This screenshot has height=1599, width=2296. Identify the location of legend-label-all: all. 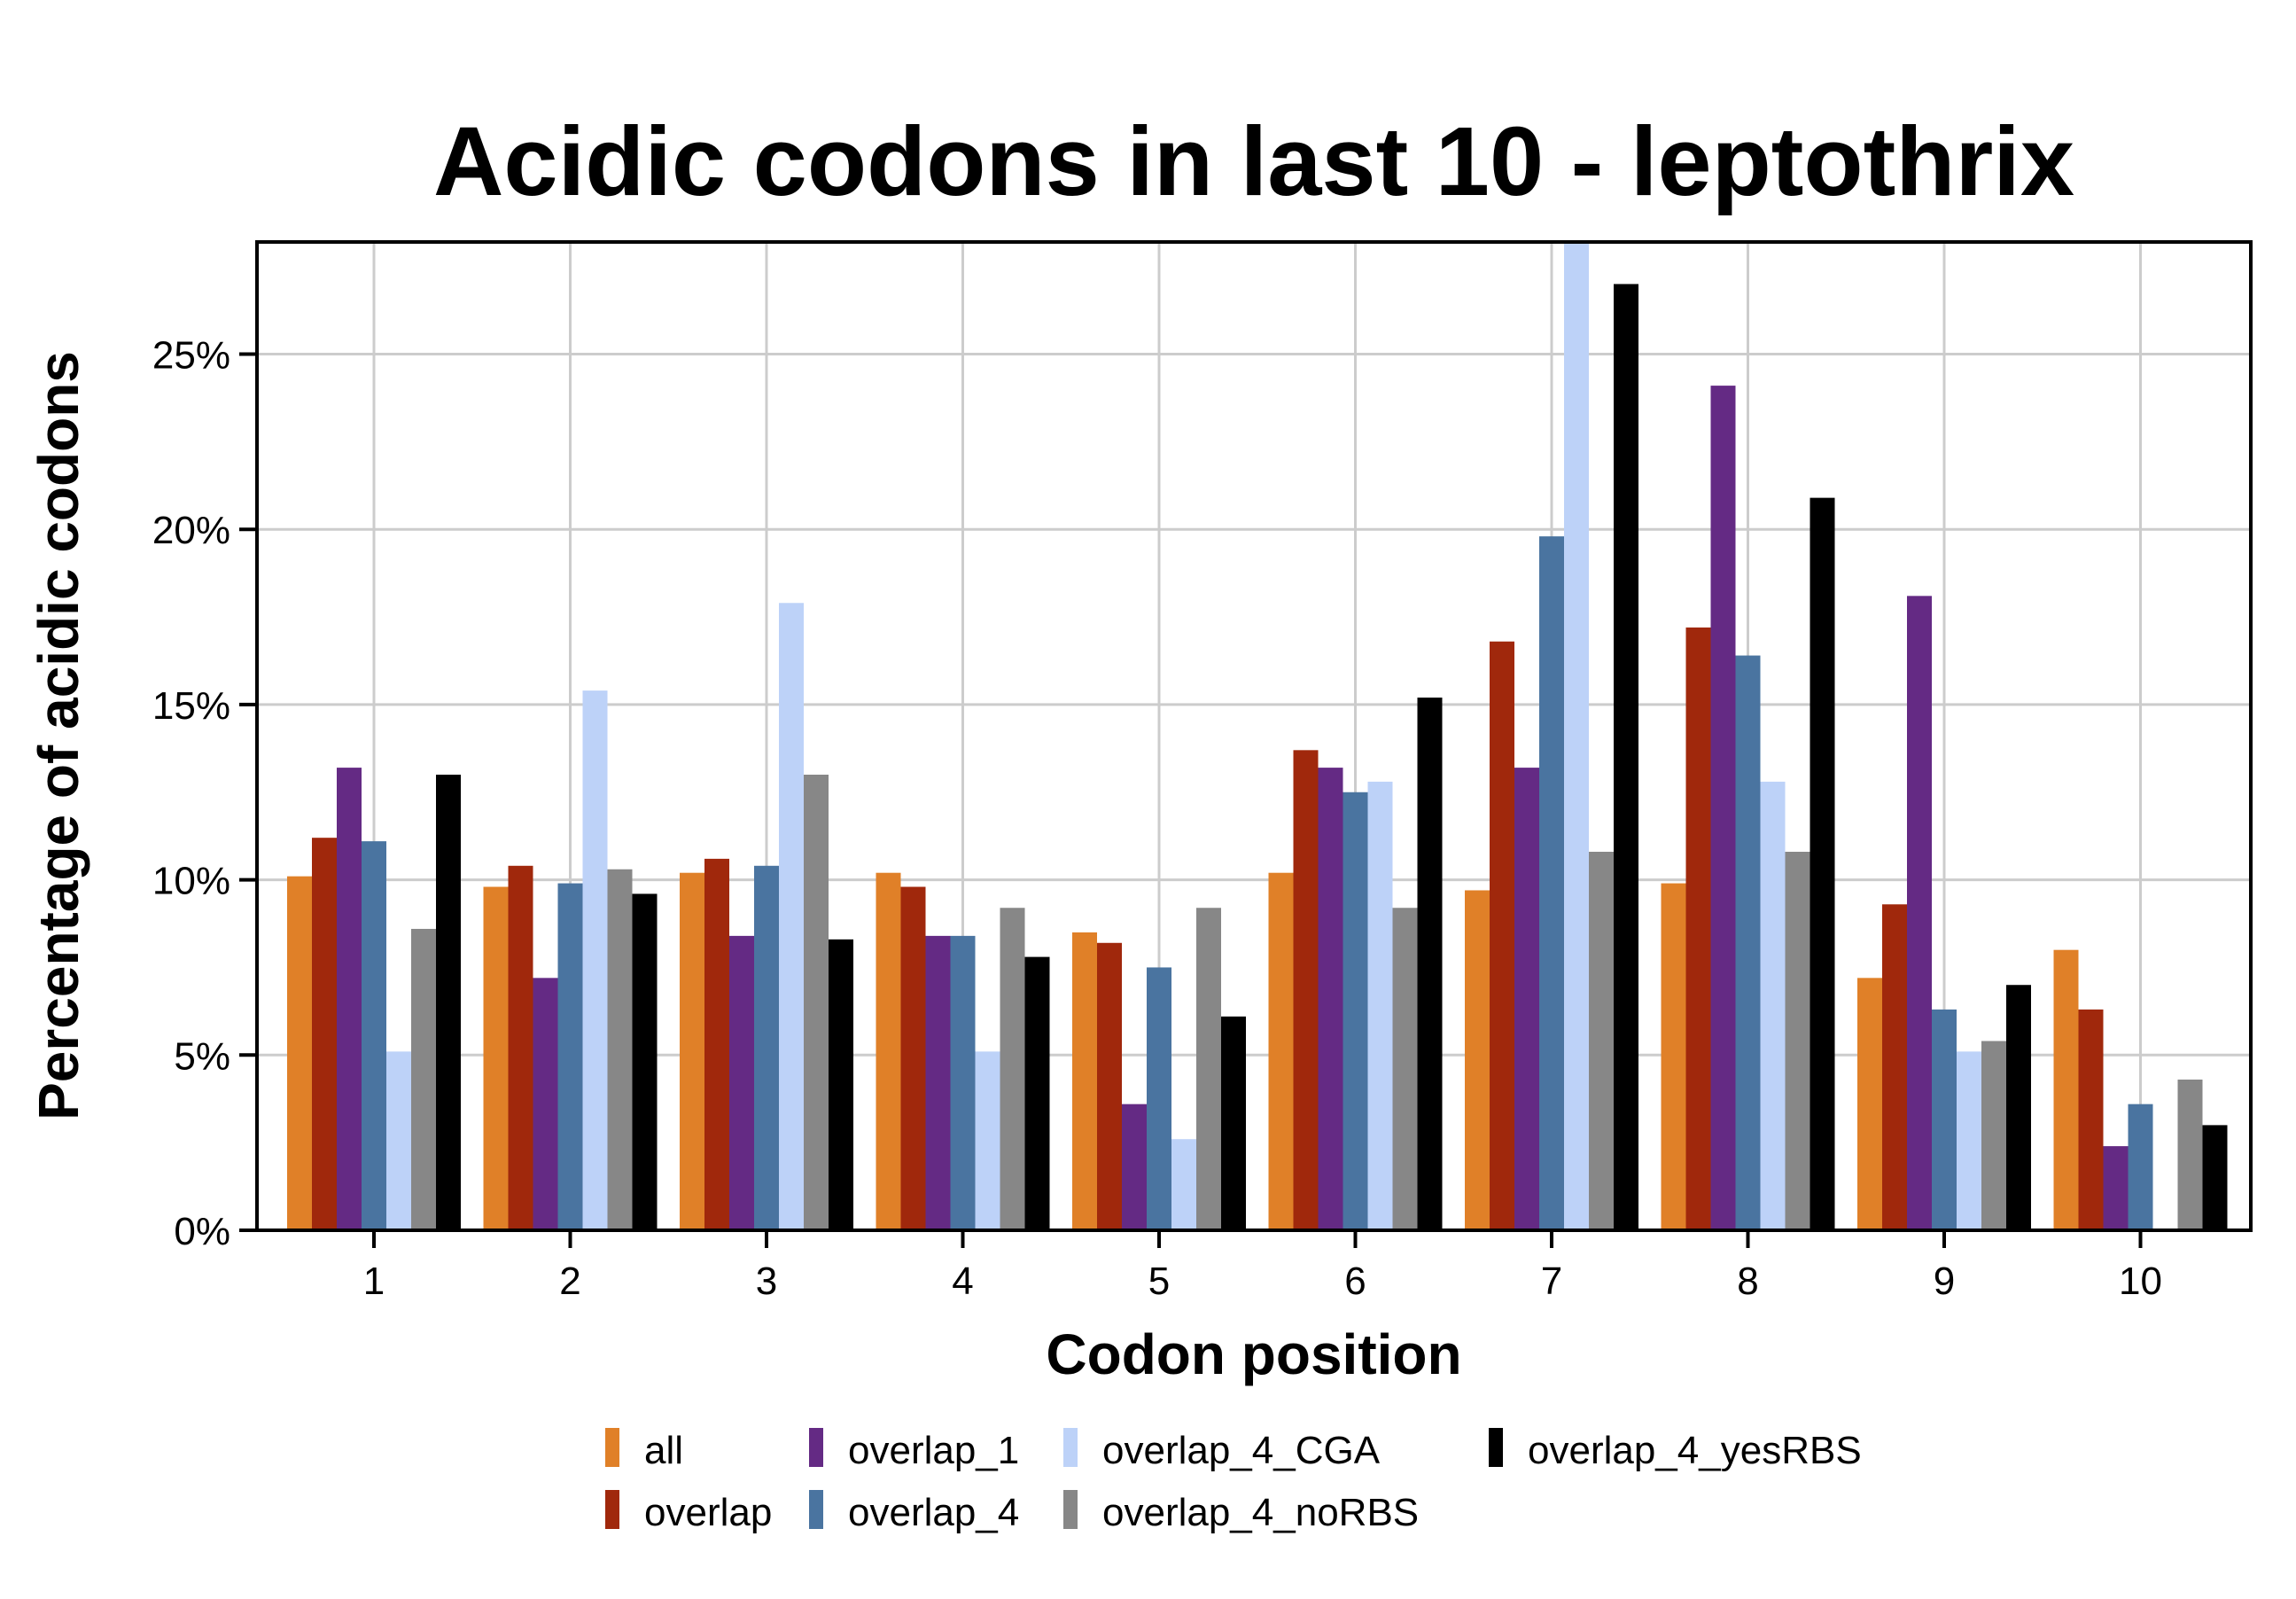
(663, 1450).